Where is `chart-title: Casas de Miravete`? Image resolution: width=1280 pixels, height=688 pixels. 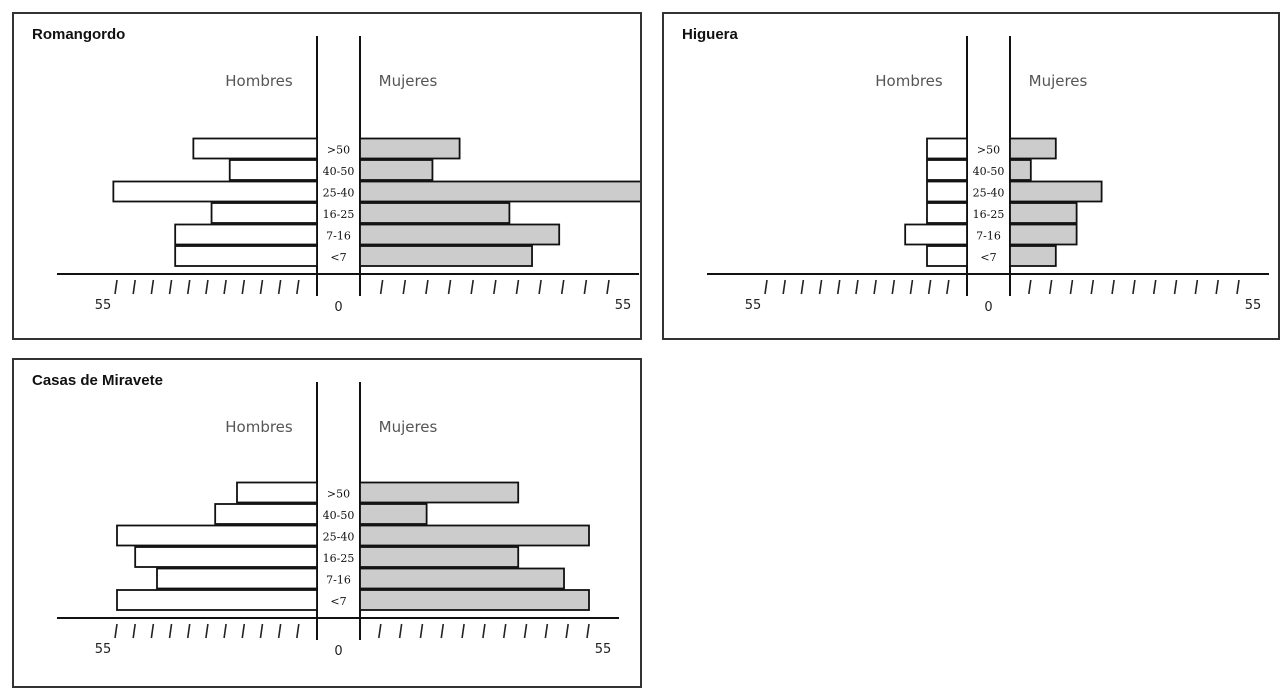
chart-title: Casas de Miravete is located at coordinates (97, 380).